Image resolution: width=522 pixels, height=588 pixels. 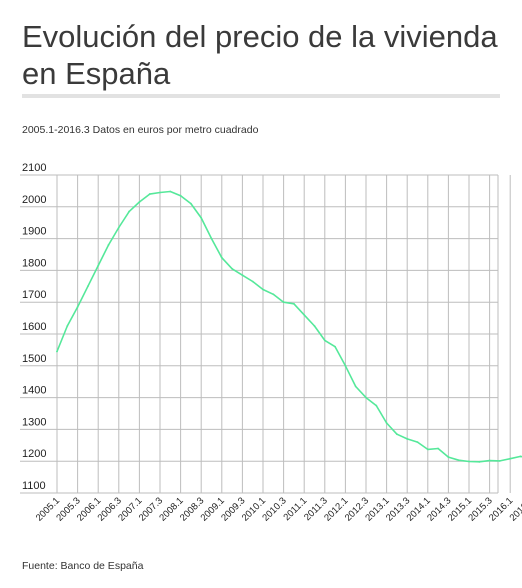 I want to click on y-tick-label: 1300, so click(x=34, y=422).